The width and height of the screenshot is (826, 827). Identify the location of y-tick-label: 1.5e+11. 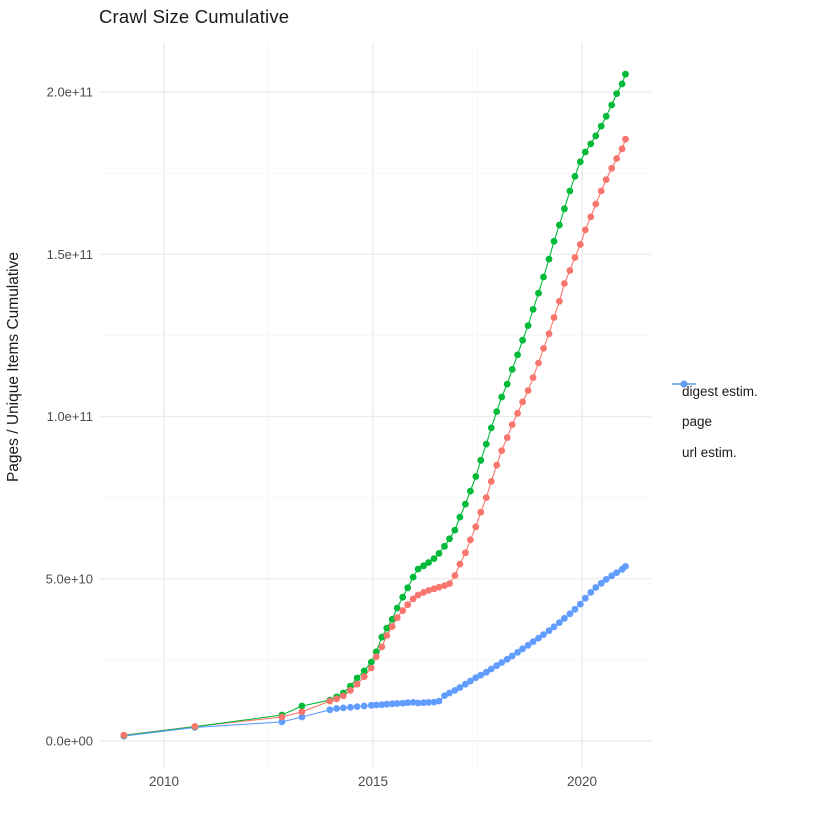
(70, 254).